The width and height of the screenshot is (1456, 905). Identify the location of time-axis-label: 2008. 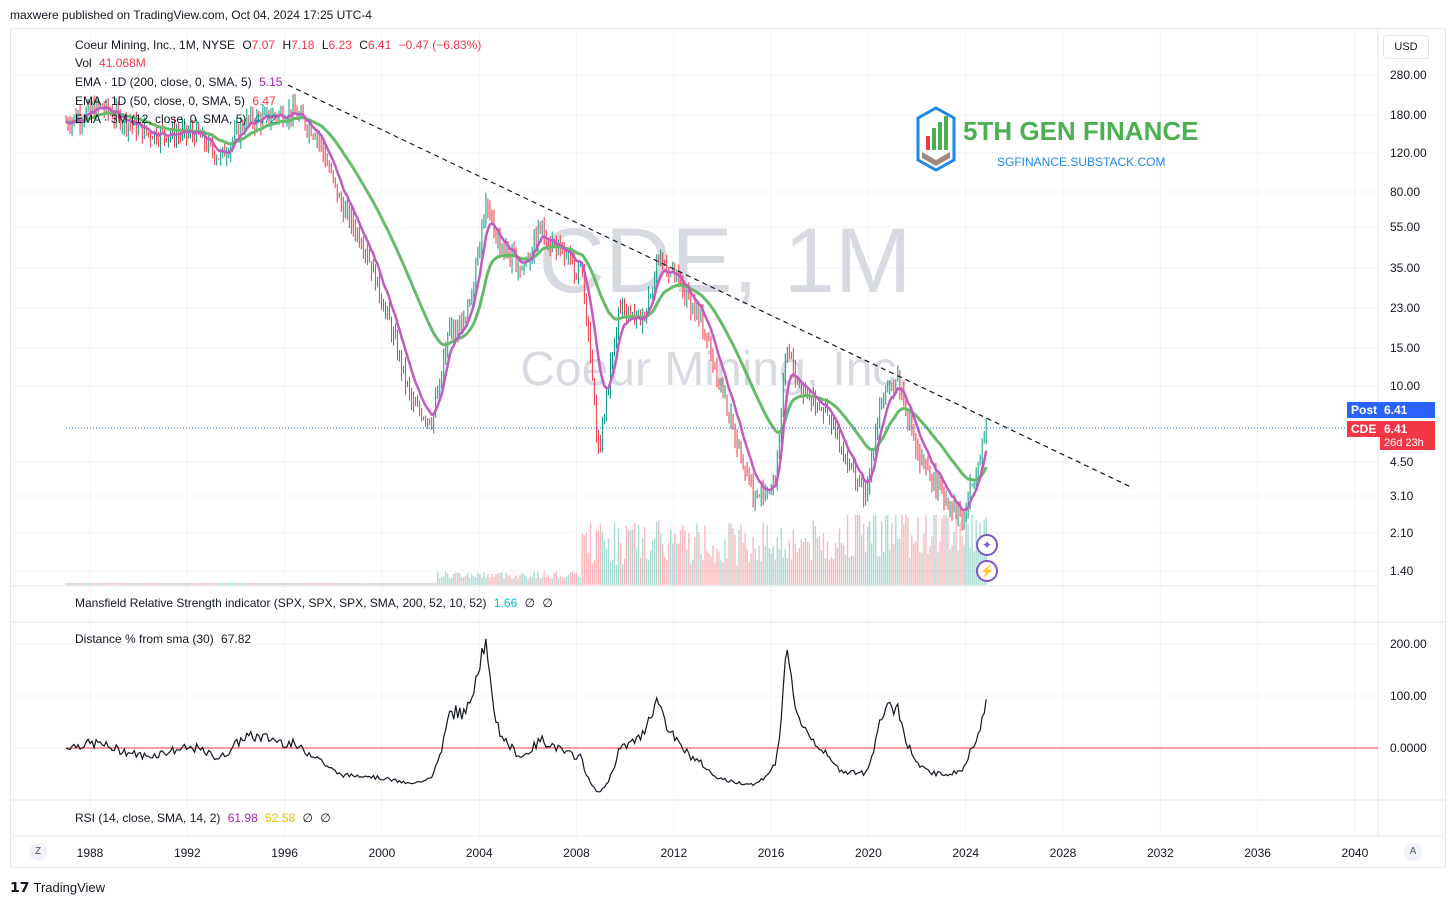
(576, 853).